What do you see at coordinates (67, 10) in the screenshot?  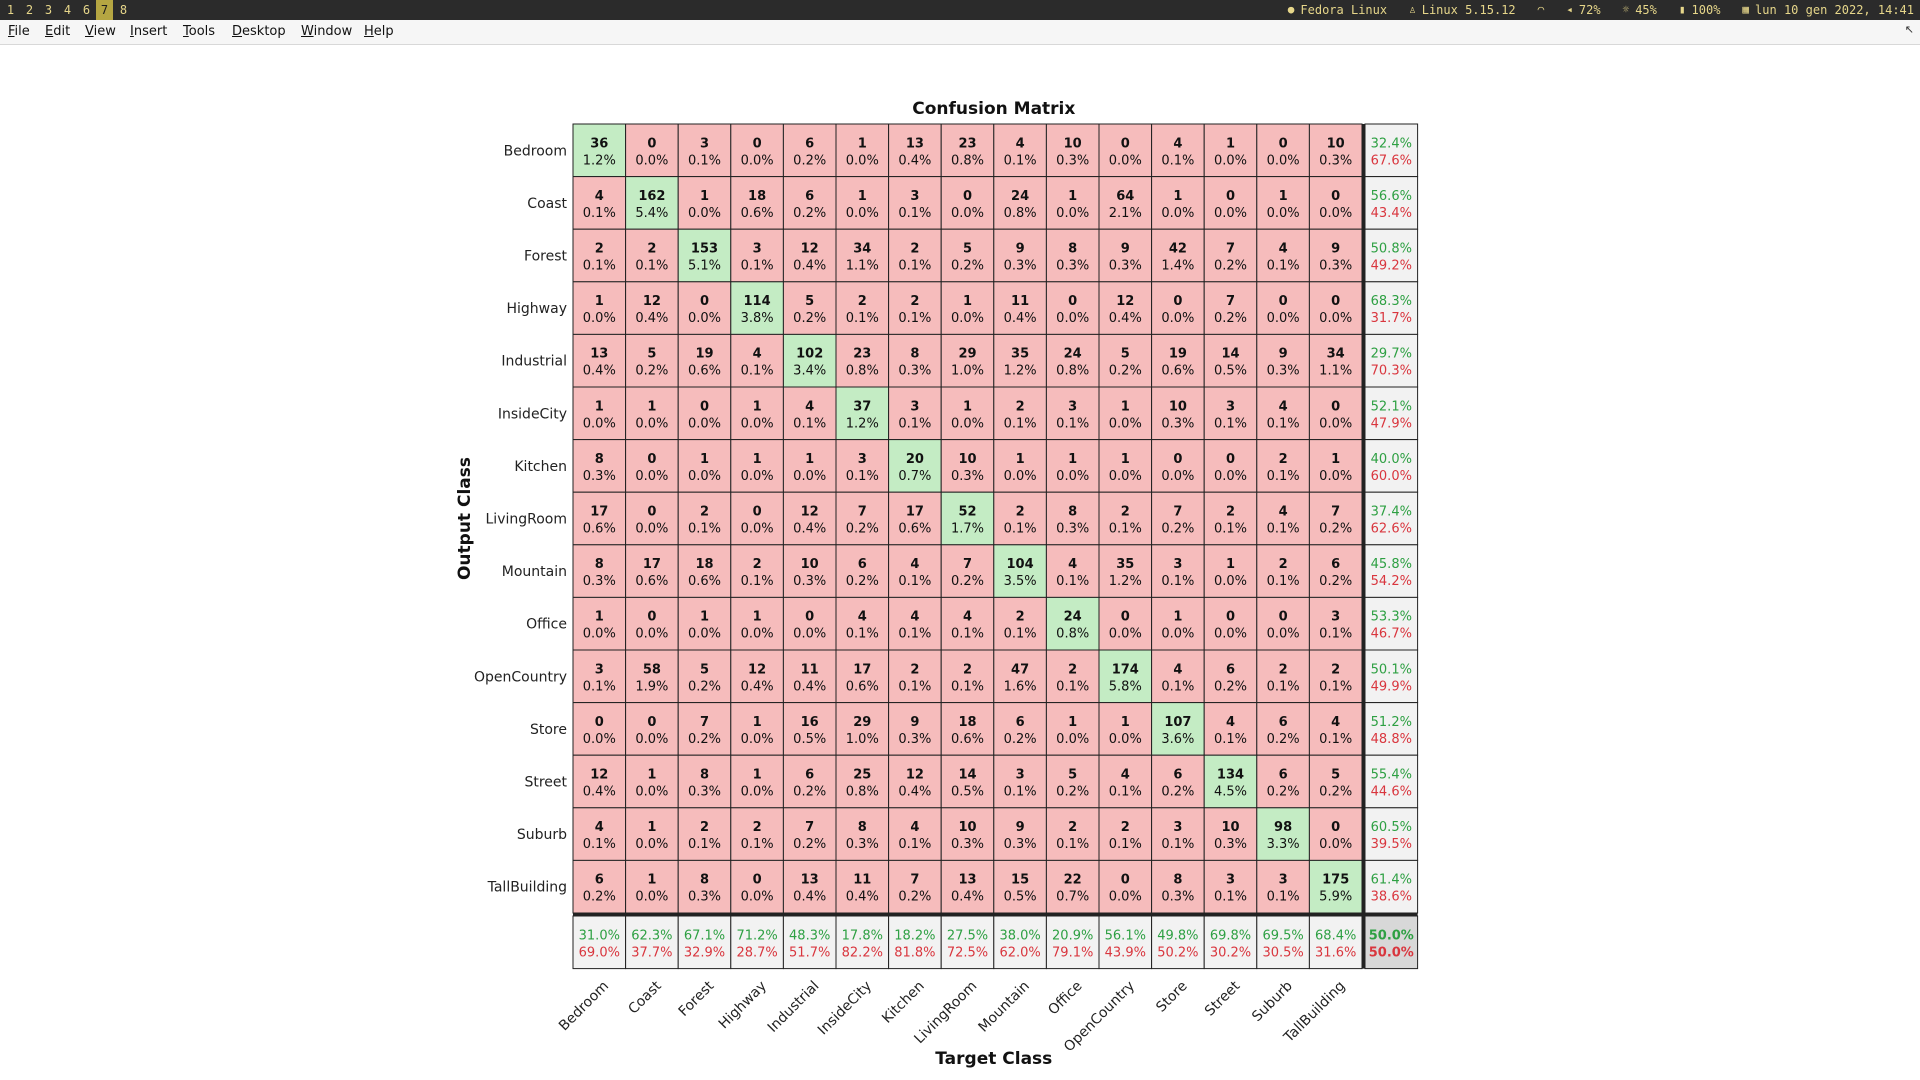 I see `workspace-4: 4` at bounding box center [67, 10].